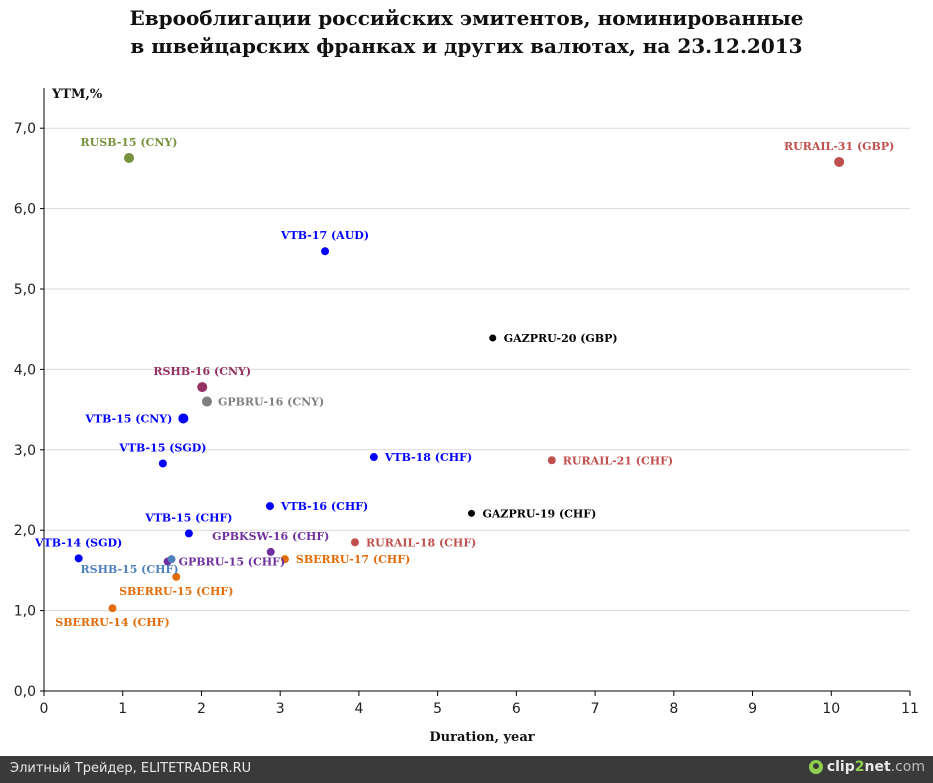  I want to click on point-label-7: VTB-15 (SGD), so click(162, 447).